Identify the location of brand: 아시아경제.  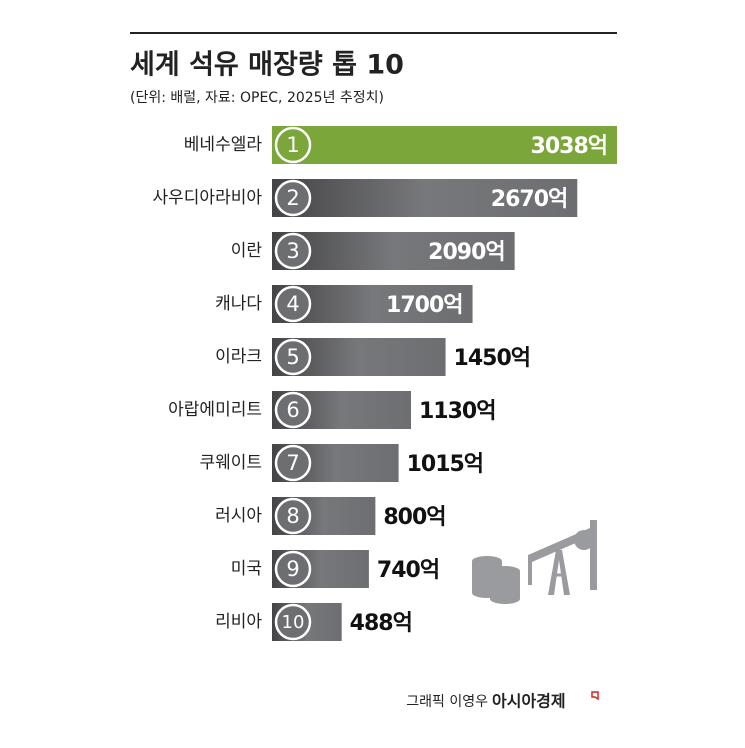
(529, 701).